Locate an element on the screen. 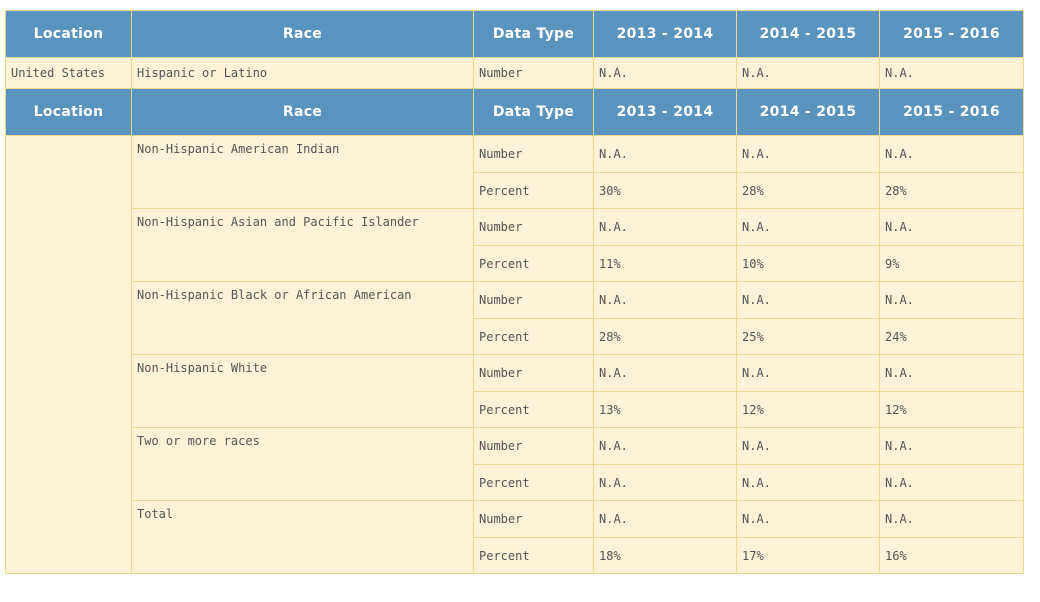 The width and height of the screenshot is (1040, 602). value-cell: 11% is located at coordinates (665, 263).